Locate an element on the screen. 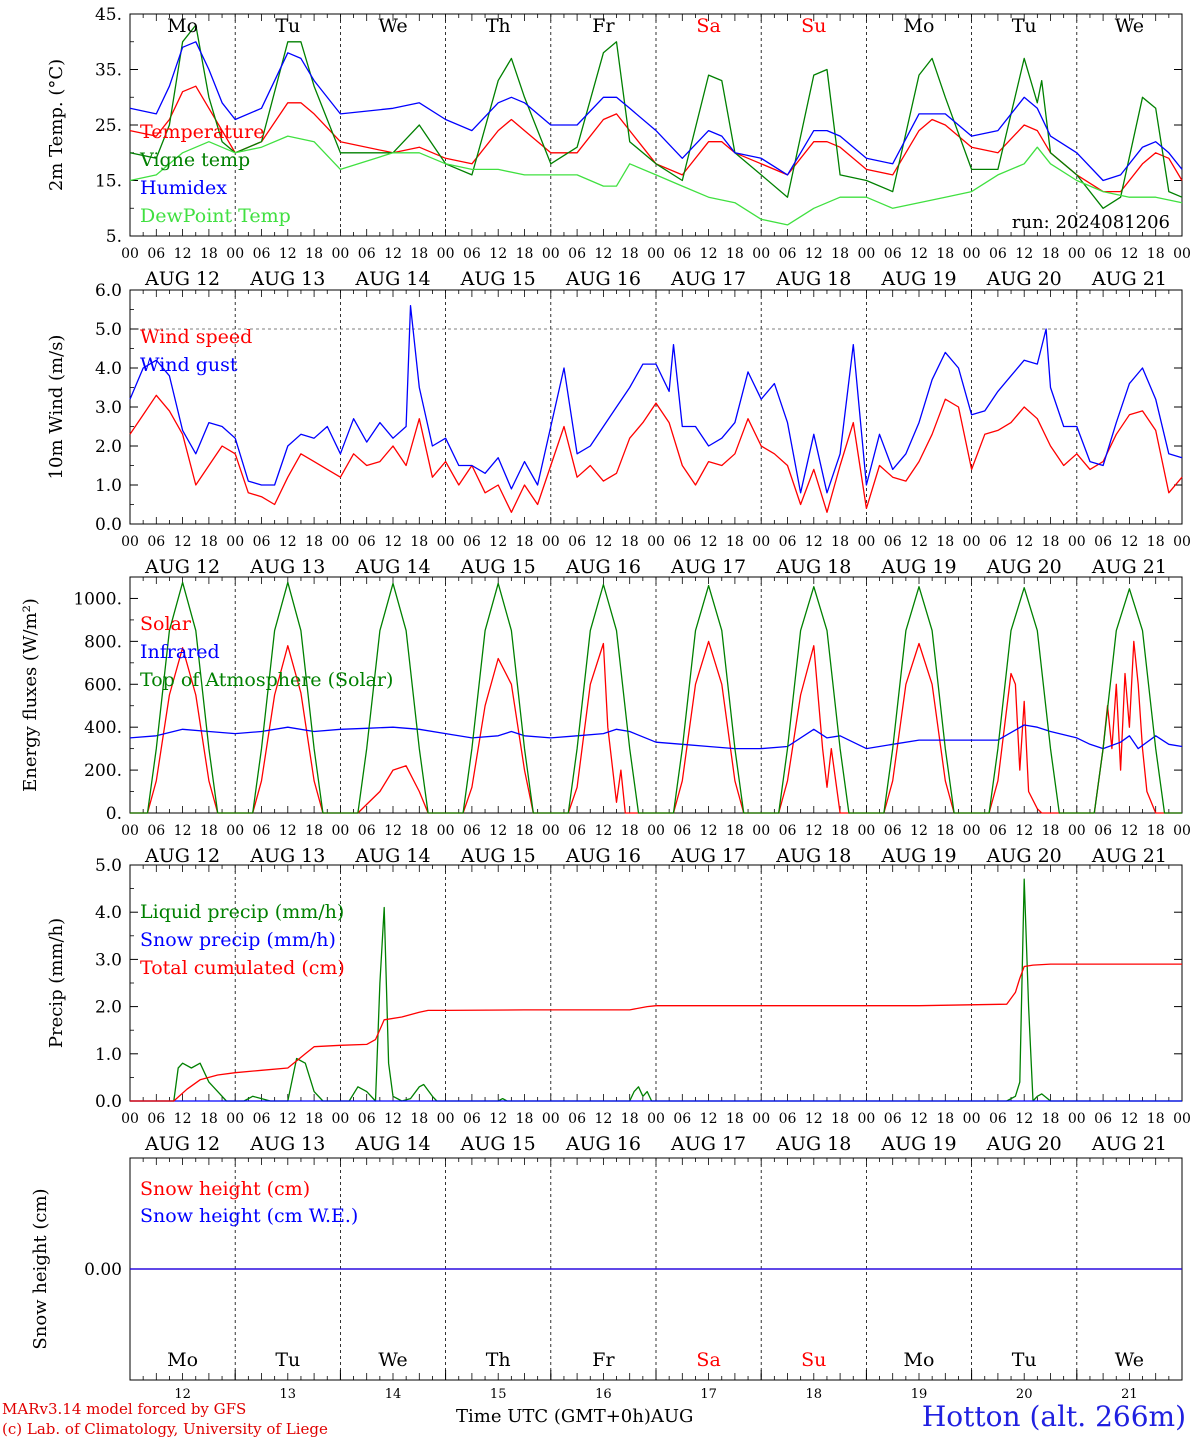 The width and height of the screenshot is (1194, 1440). time-axis-label: Time UTC (GMT+0h)AUG is located at coordinates (575, 1416).